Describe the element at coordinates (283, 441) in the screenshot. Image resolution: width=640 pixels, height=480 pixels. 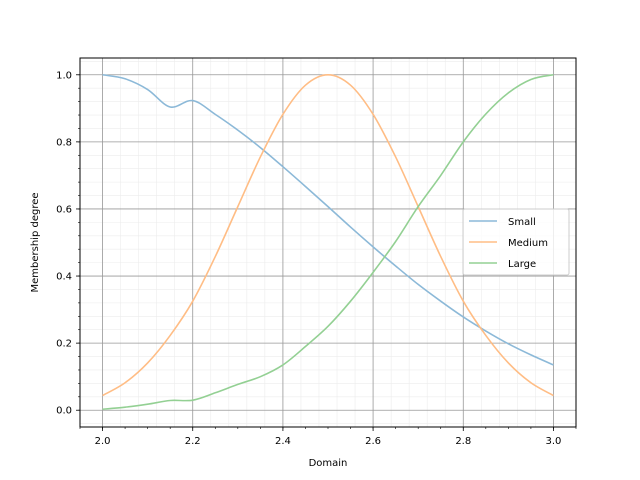
I see `x-tick-label: 2.4` at that location.